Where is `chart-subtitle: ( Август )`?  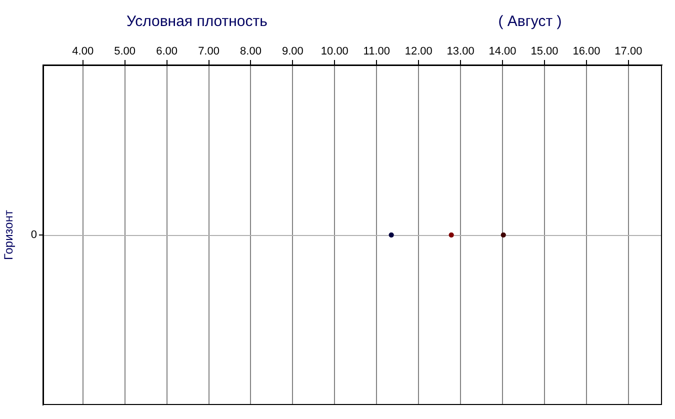 chart-subtitle: ( Август ) is located at coordinates (530, 21).